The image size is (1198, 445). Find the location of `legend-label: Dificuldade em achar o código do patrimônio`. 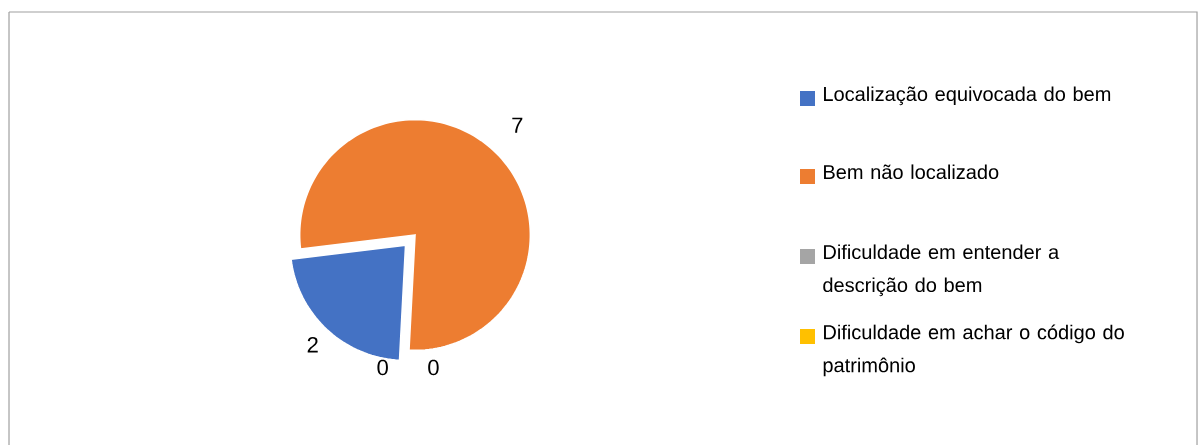

legend-label: Dificuldade em achar o código do patrimônio is located at coordinates (973, 350).